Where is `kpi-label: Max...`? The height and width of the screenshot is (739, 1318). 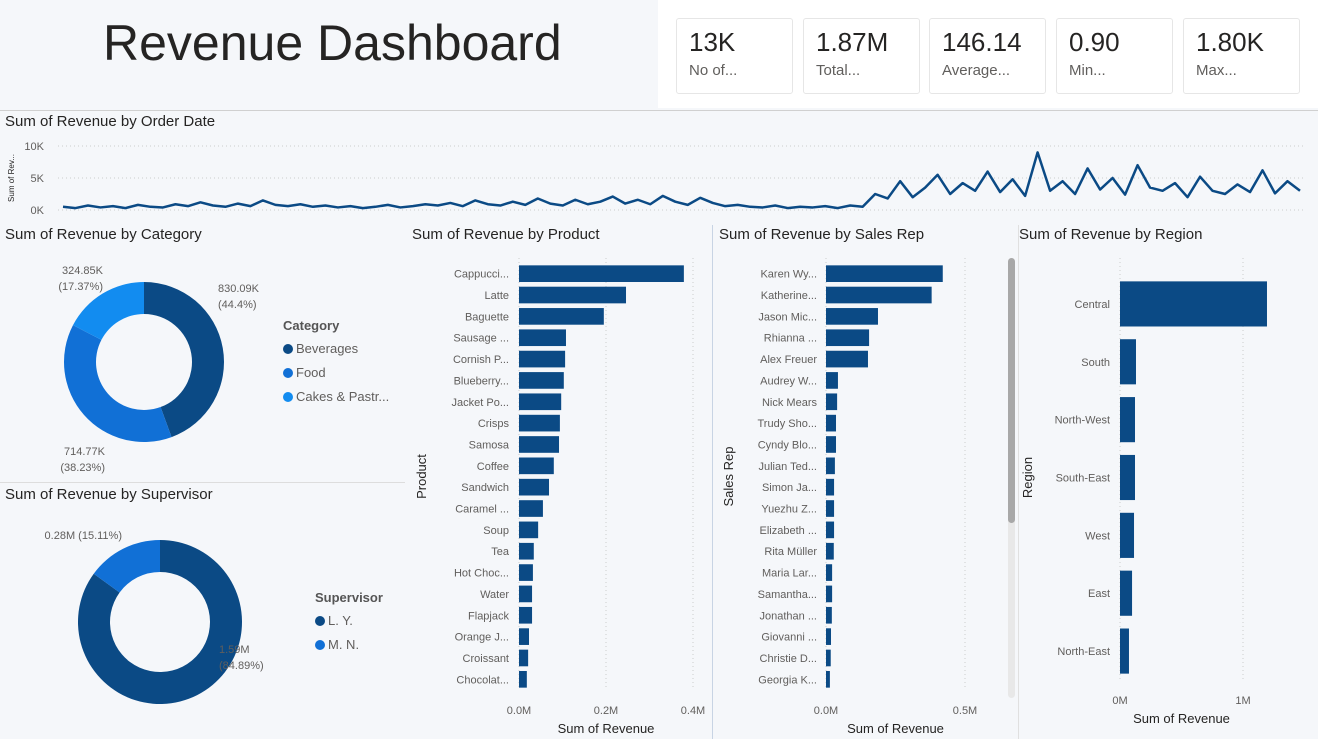 kpi-label: Max... is located at coordinates (1216, 70).